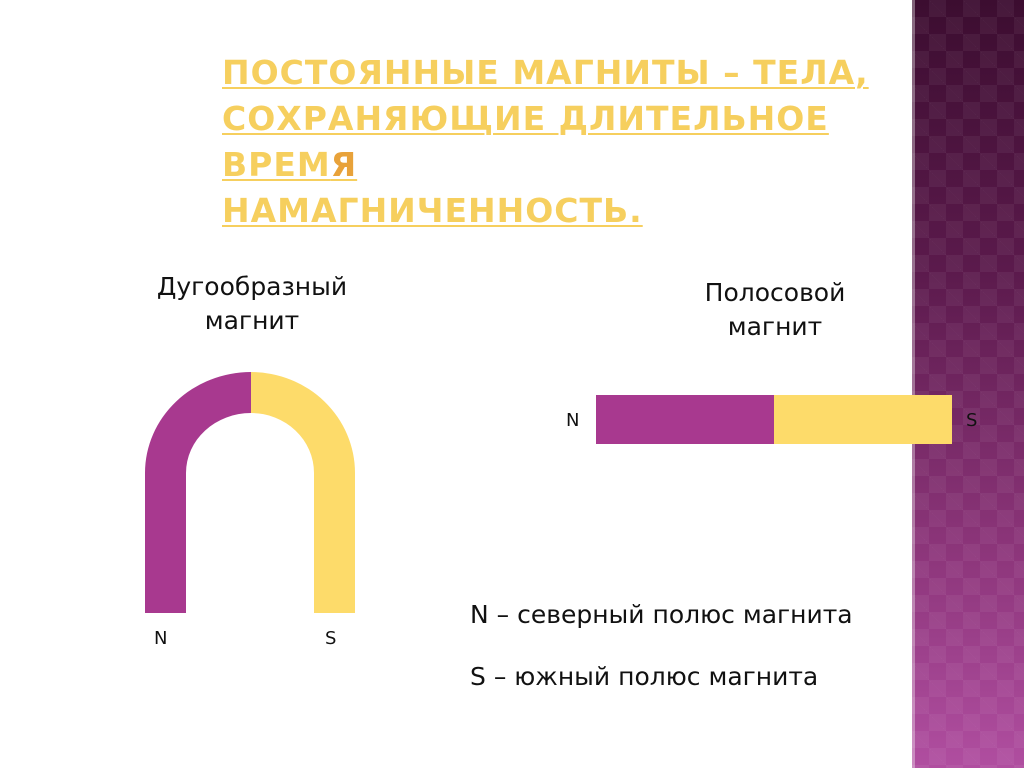 The image size is (1024, 768). I want to click on decorative-side-band, so click(968, 384).